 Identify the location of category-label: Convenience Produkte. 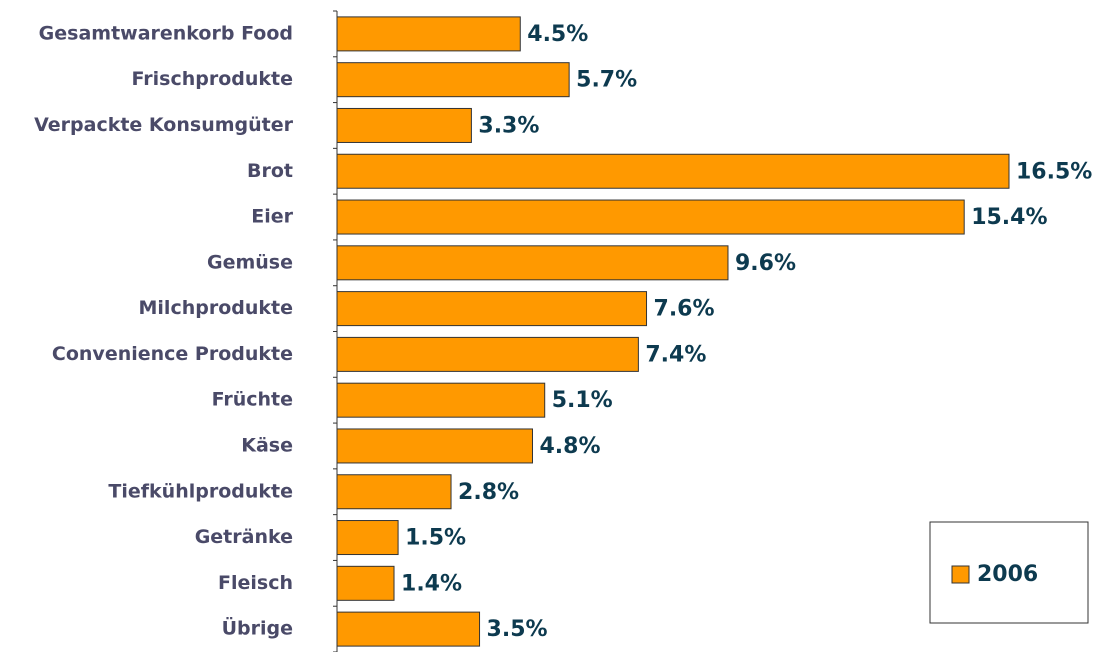
(172, 354).